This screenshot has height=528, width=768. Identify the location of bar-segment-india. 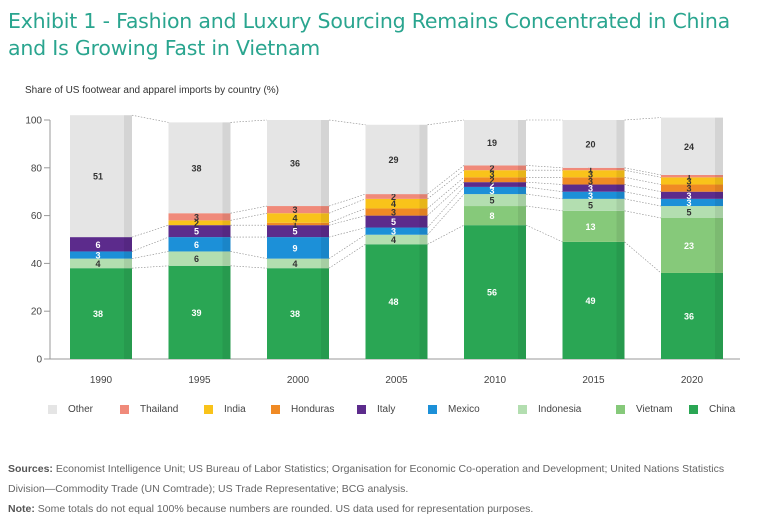
(495, 174).